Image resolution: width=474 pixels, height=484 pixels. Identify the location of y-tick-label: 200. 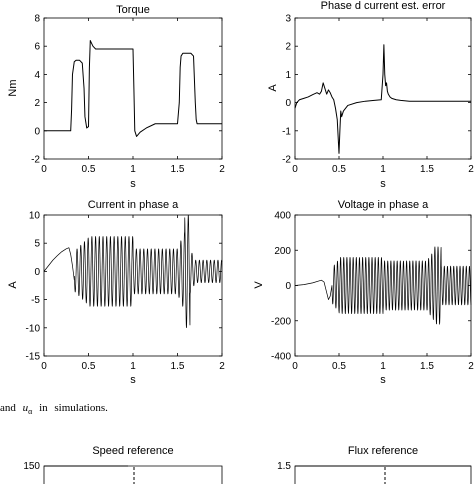
(282, 251).